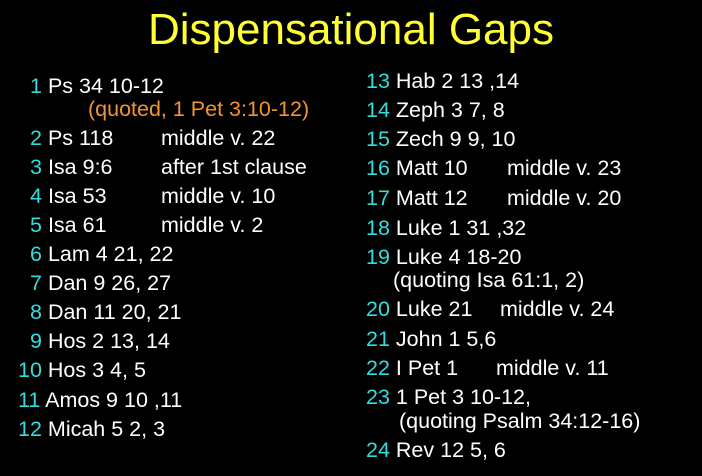 The width and height of the screenshot is (702, 476). What do you see at coordinates (105, 86) in the screenshot?
I see `item-reference: Ps 34 10-12` at bounding box center [105, 86].